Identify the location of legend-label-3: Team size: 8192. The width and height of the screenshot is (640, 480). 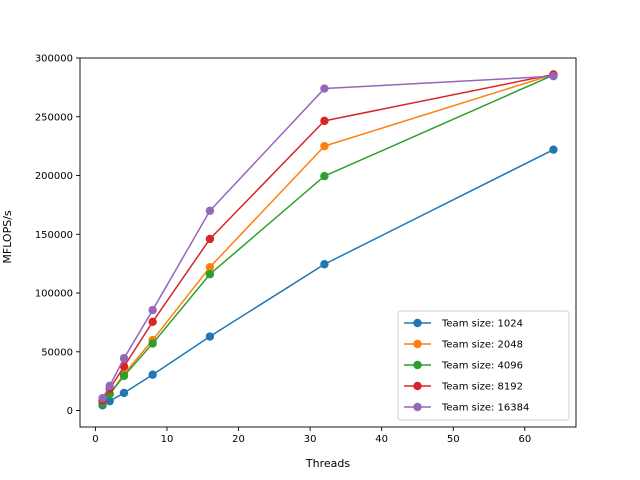
(482, 387).